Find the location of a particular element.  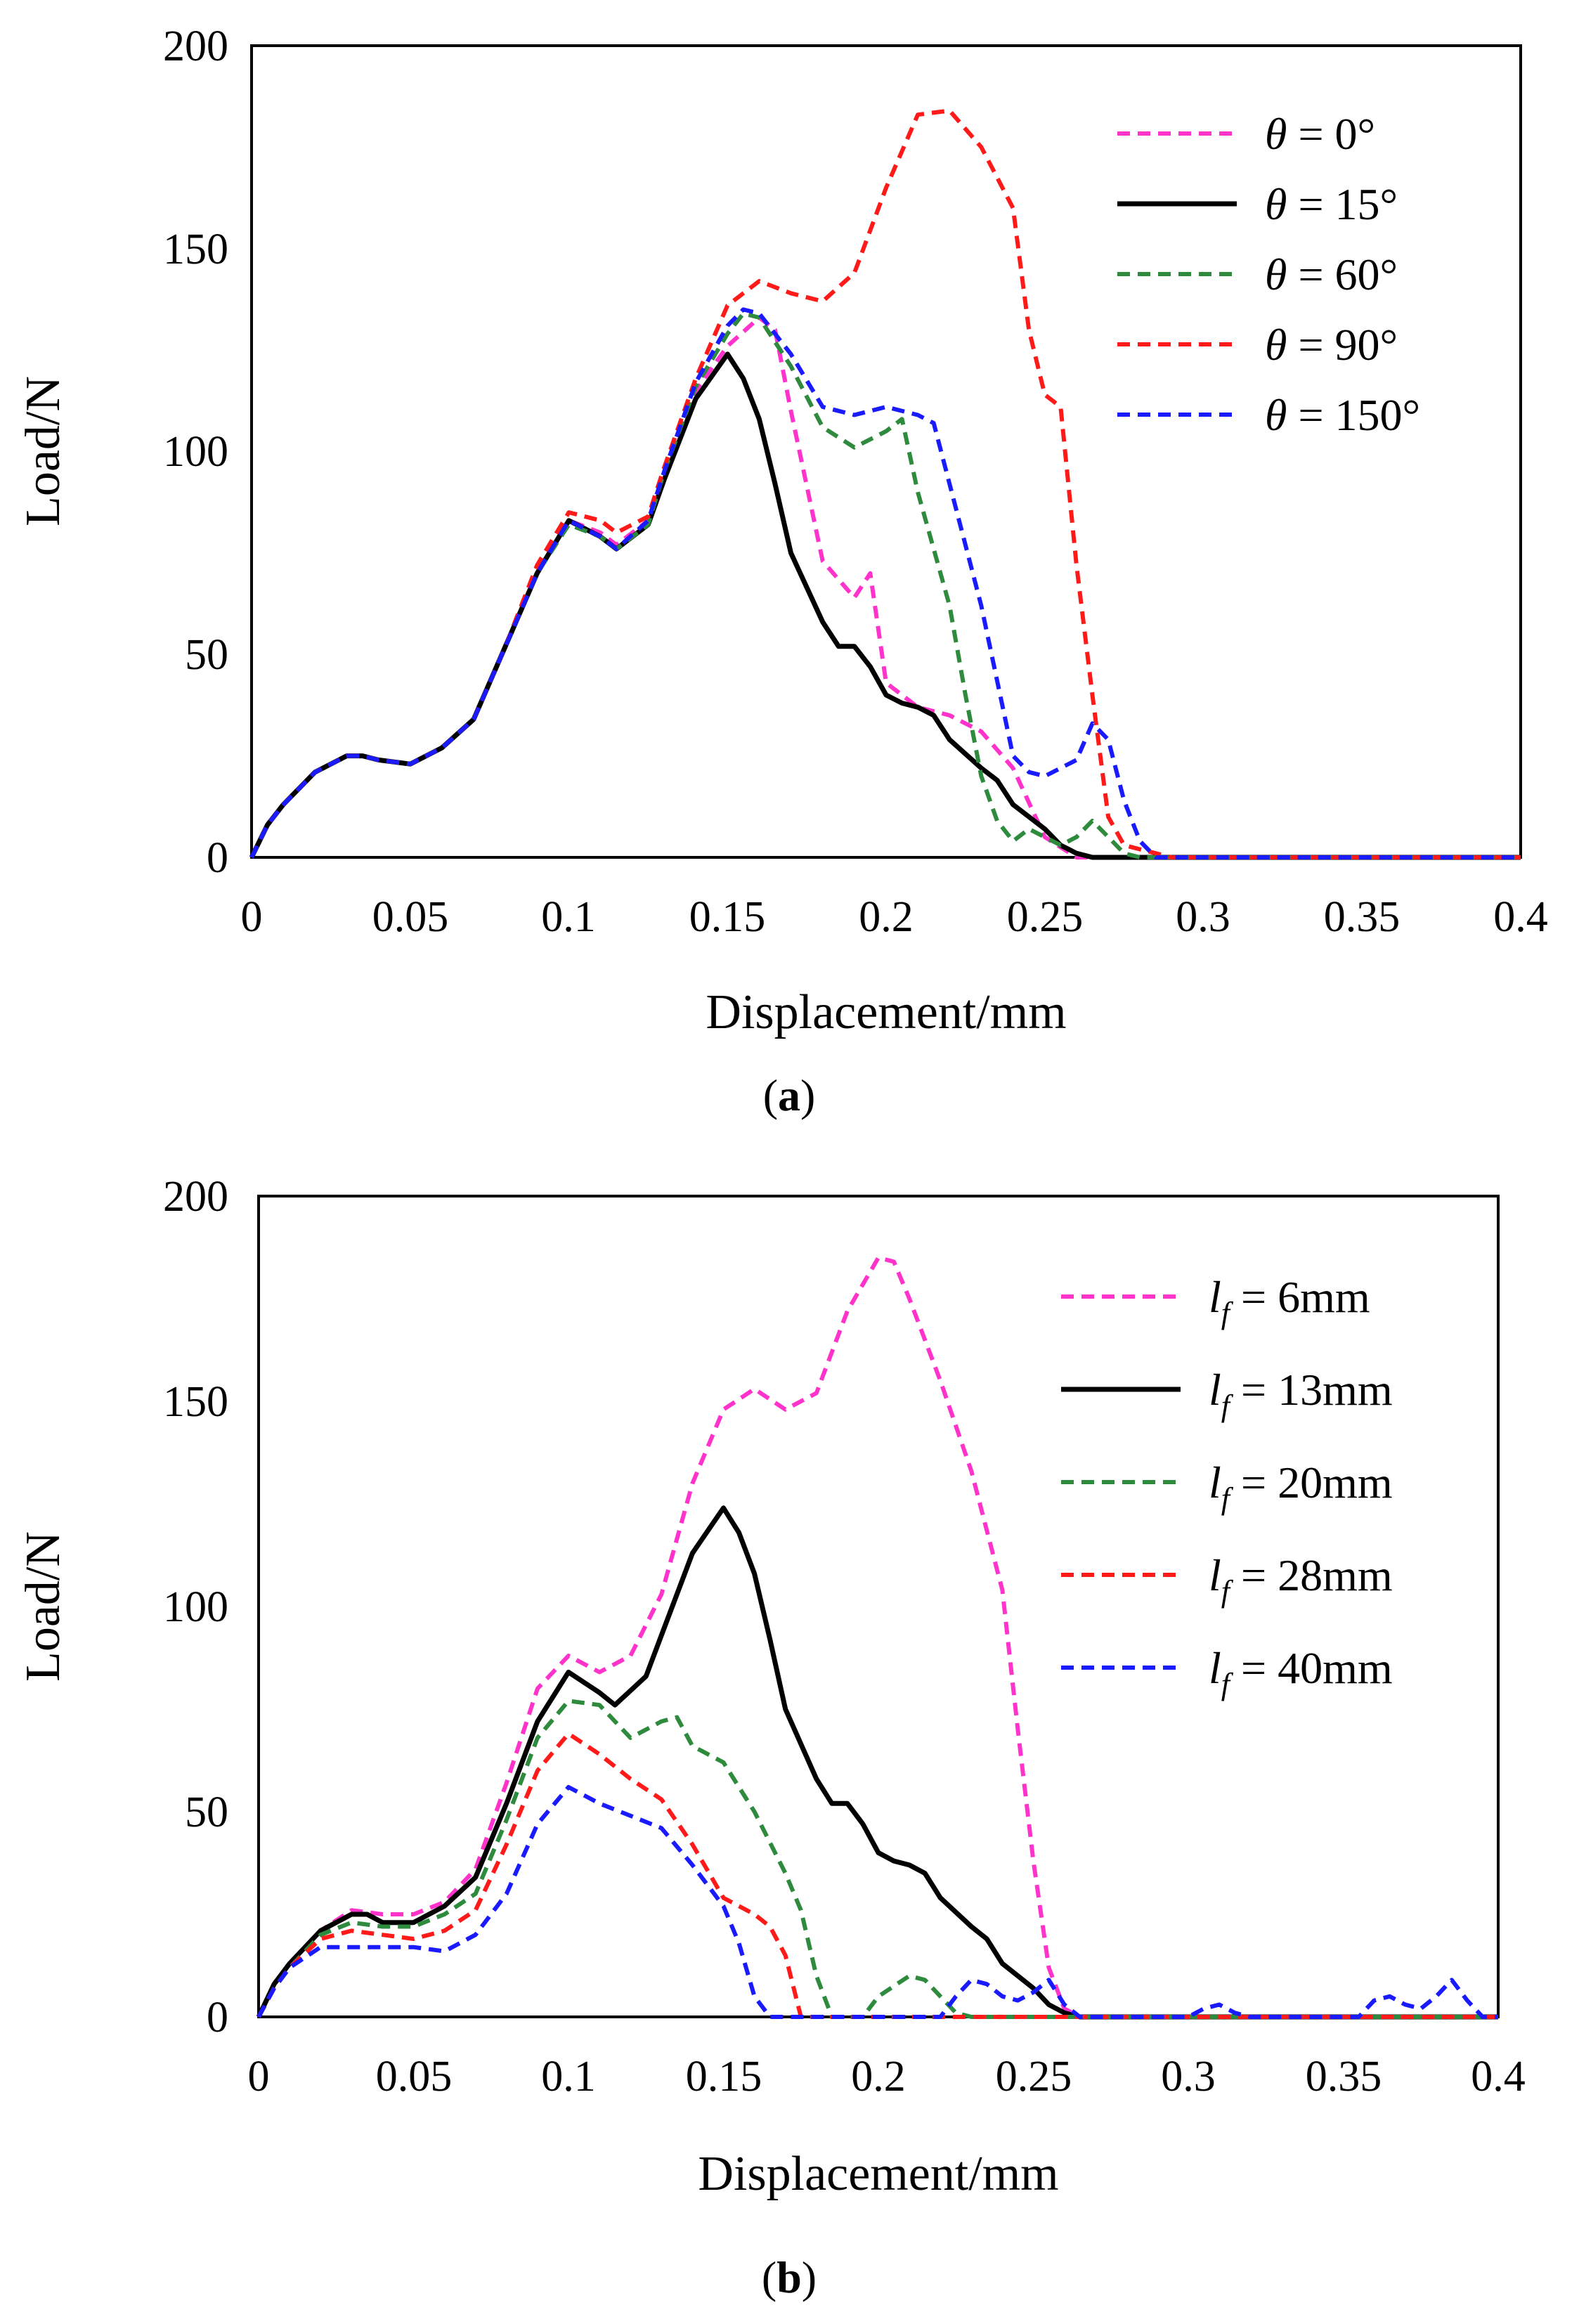

panel-label-a: (a) is located at coordinates (789, 1095).